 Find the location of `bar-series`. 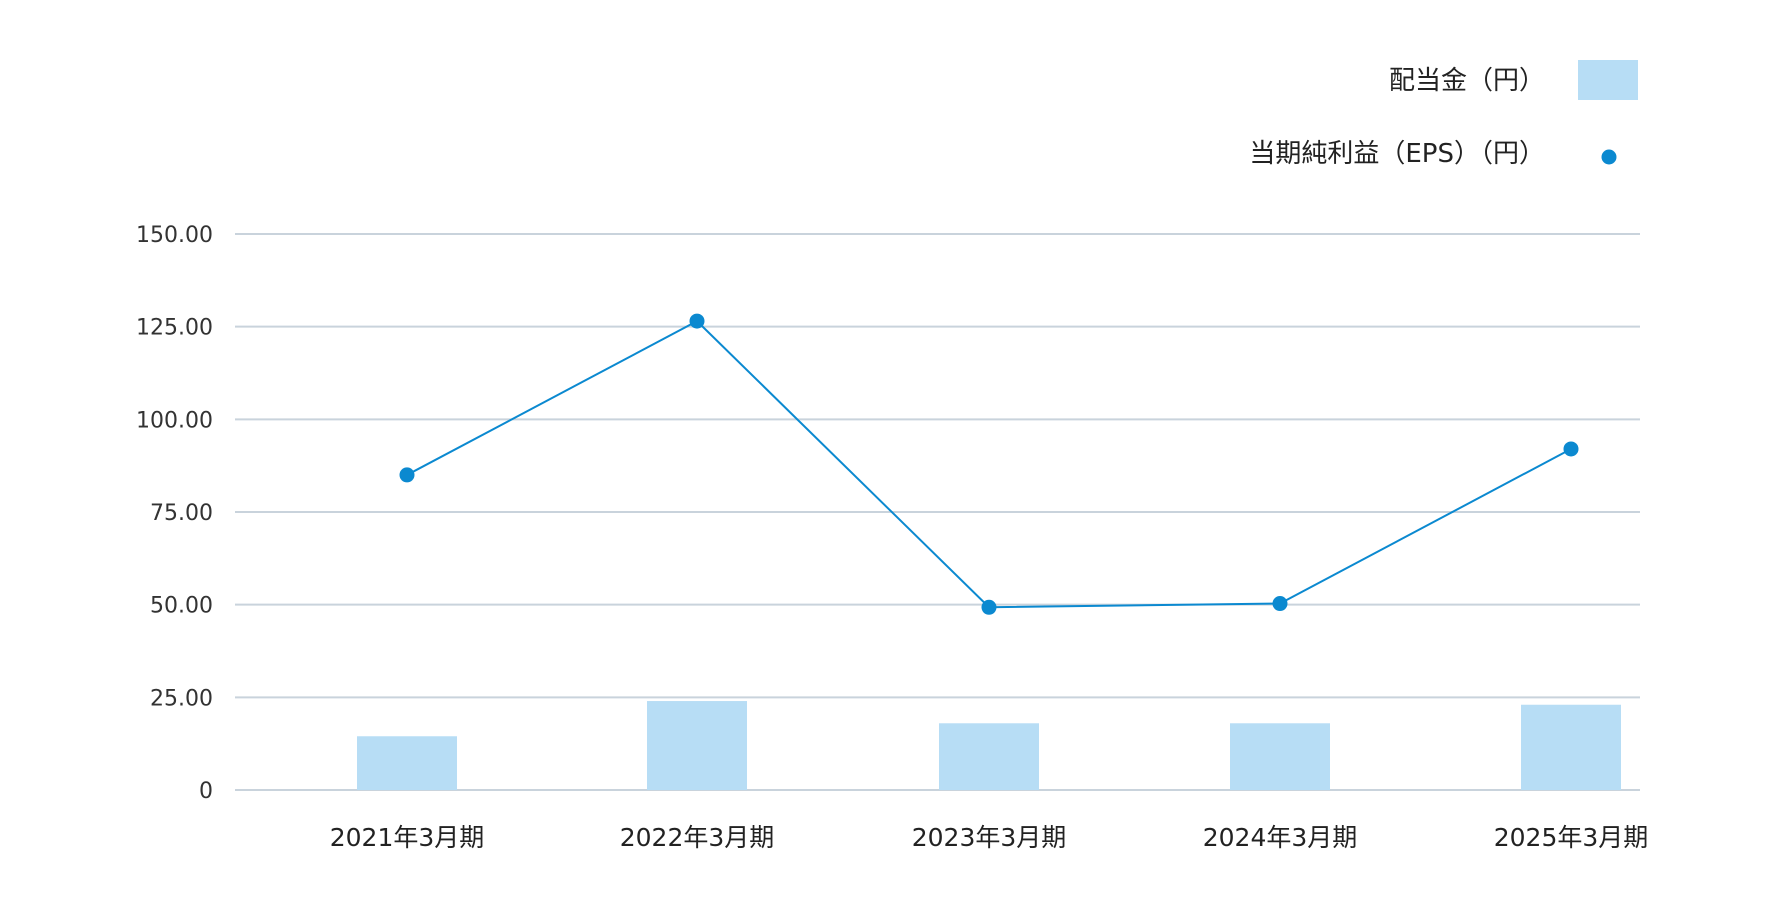

bar-series is located at coordinates (989, 745).